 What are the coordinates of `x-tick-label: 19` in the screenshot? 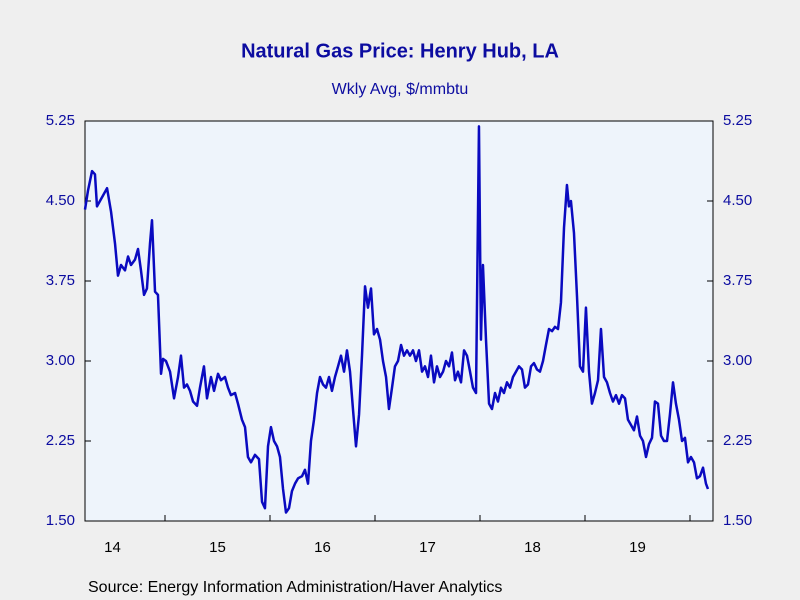 It's located at (637, 547).